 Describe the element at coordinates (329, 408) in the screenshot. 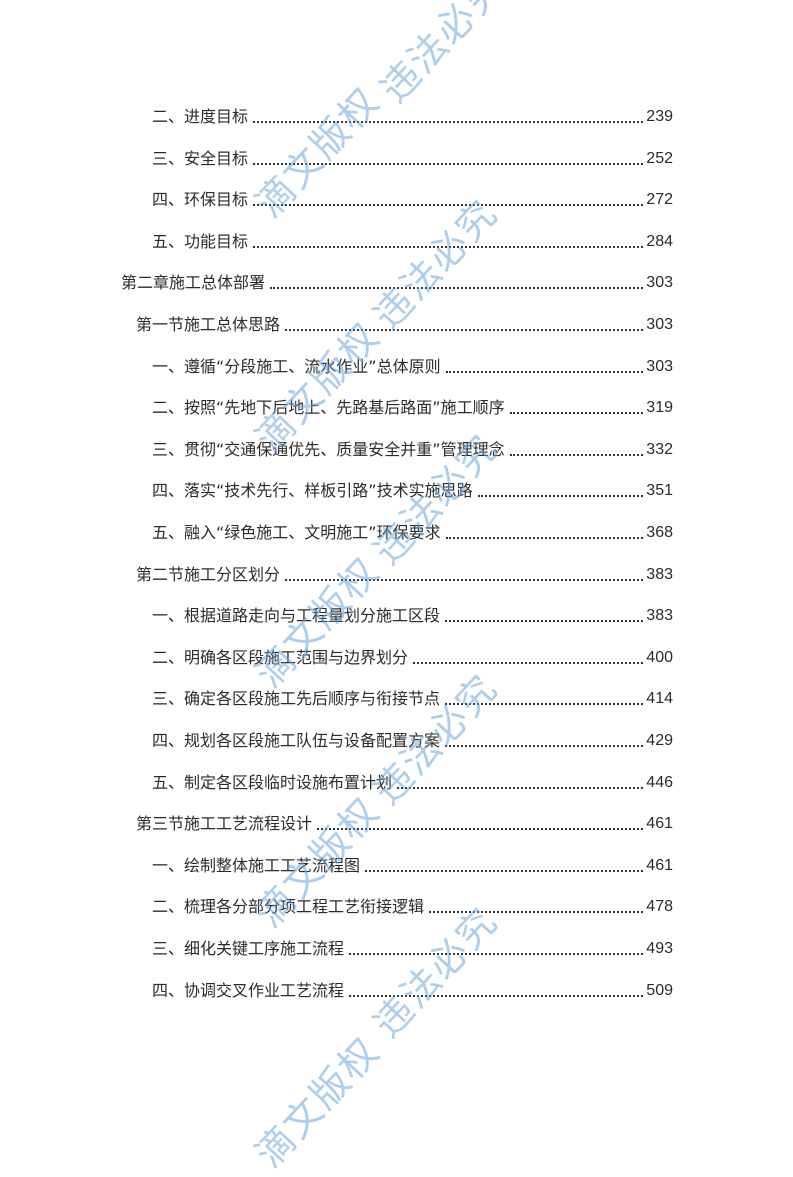

I see `toc-entry-title: 二、按照“先地下后地上、先路基后路面”施工顺序` at that location.